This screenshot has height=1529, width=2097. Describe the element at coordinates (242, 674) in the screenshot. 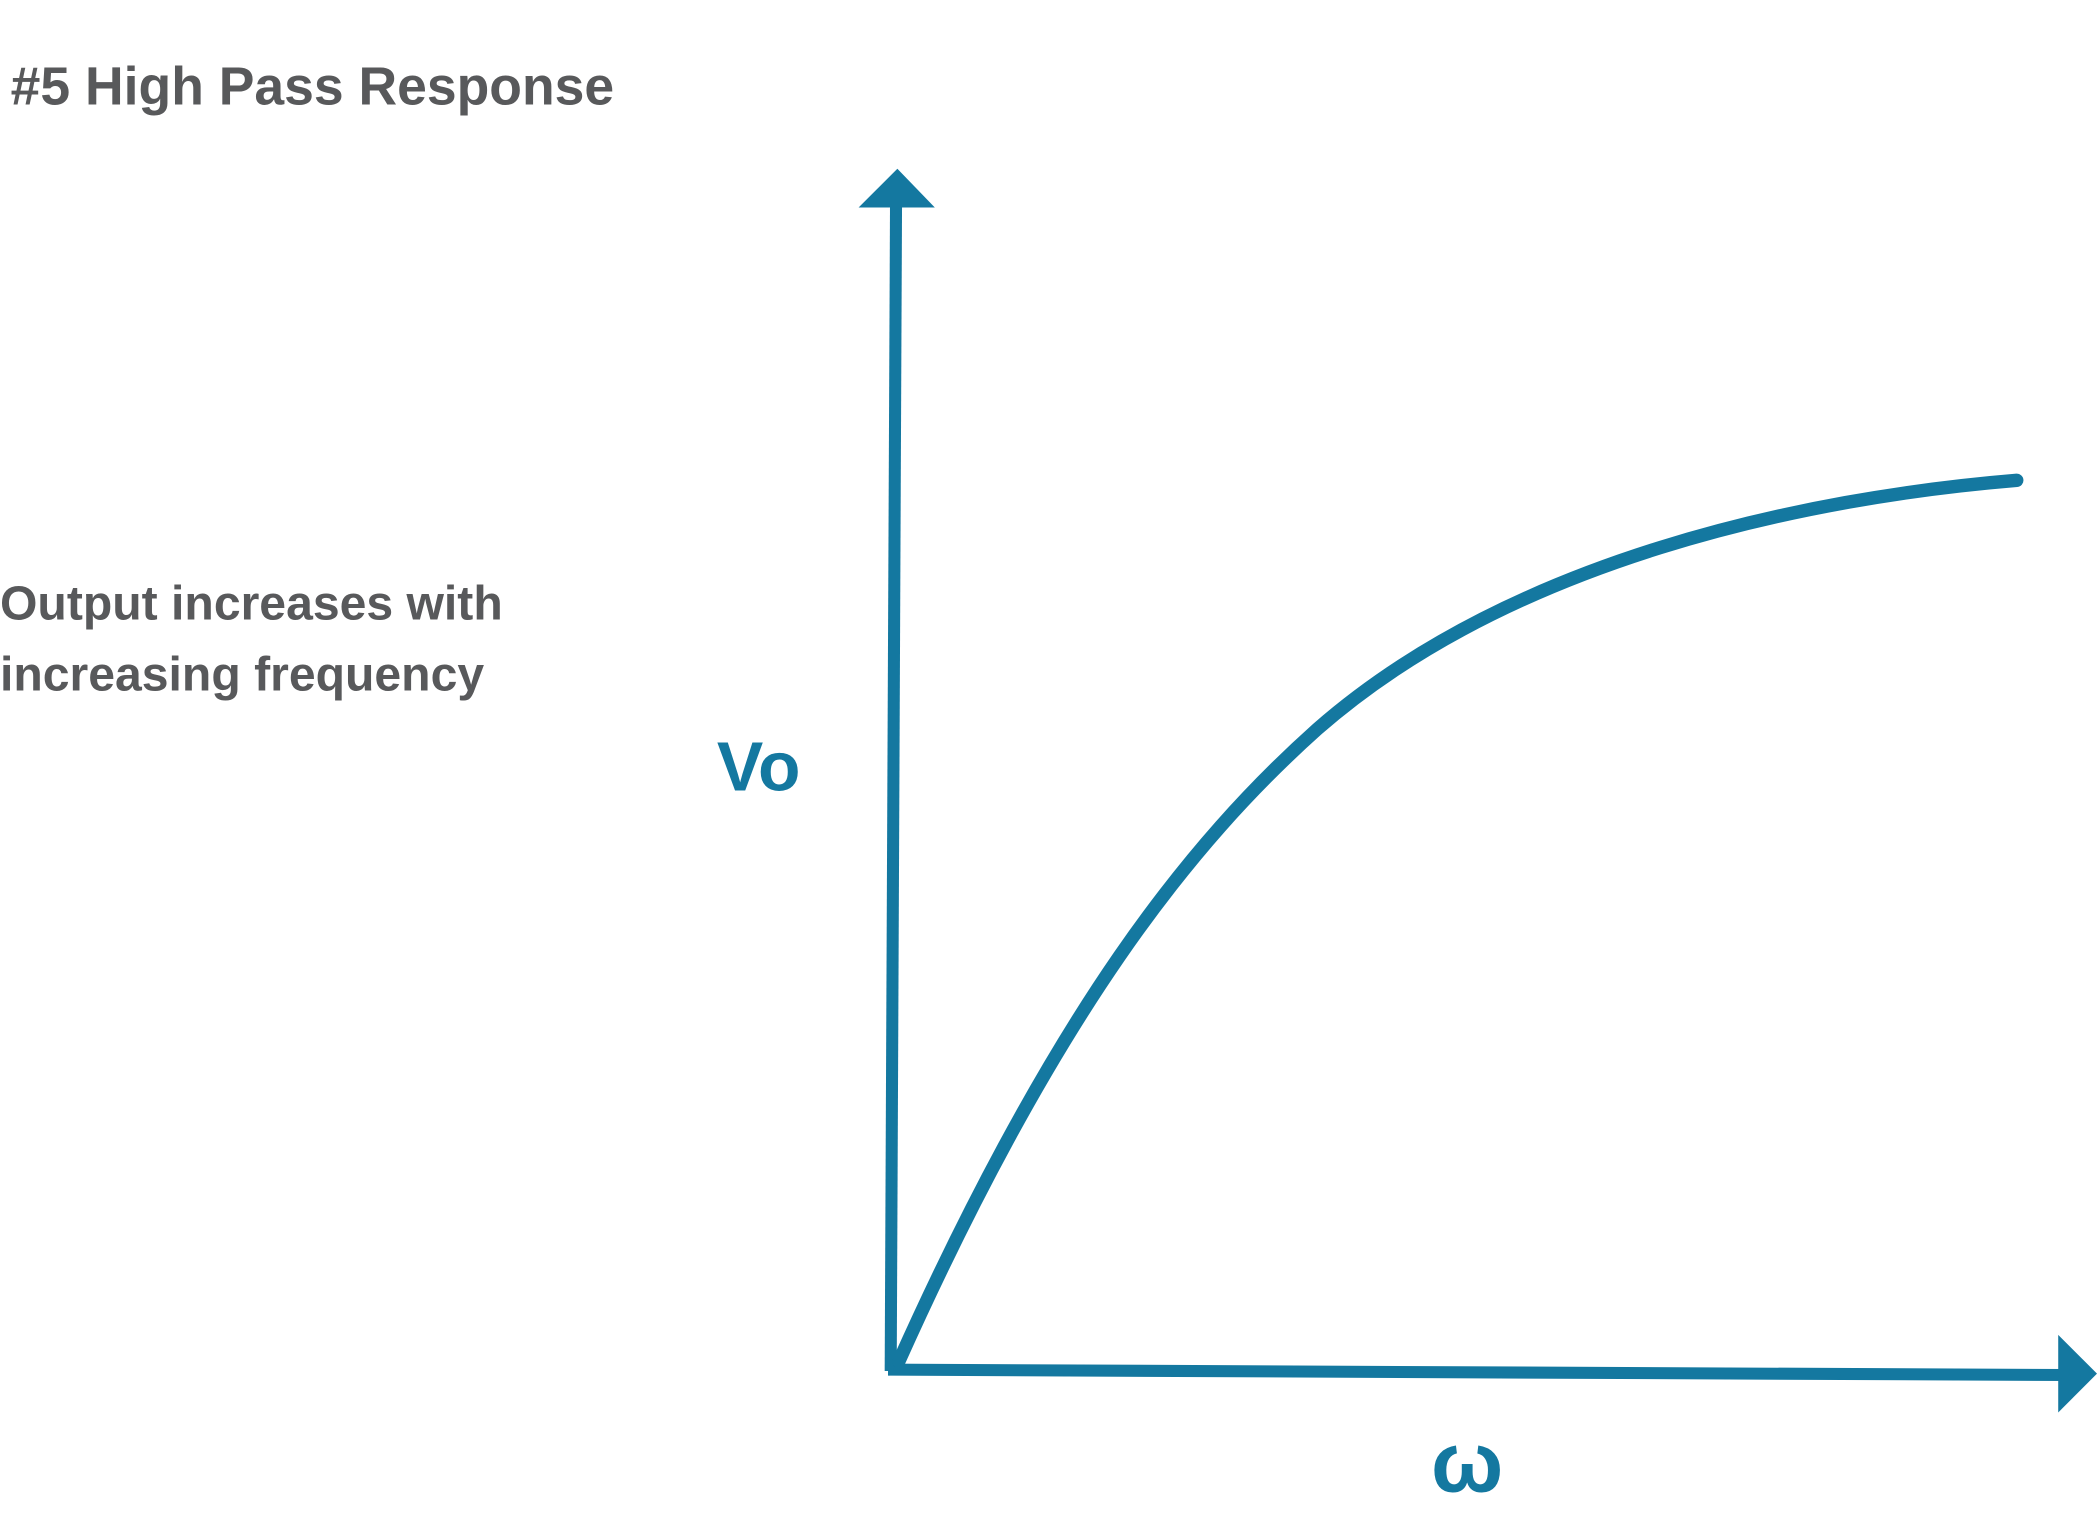

I see `annotation-line-2: increasing frequency` at that location.